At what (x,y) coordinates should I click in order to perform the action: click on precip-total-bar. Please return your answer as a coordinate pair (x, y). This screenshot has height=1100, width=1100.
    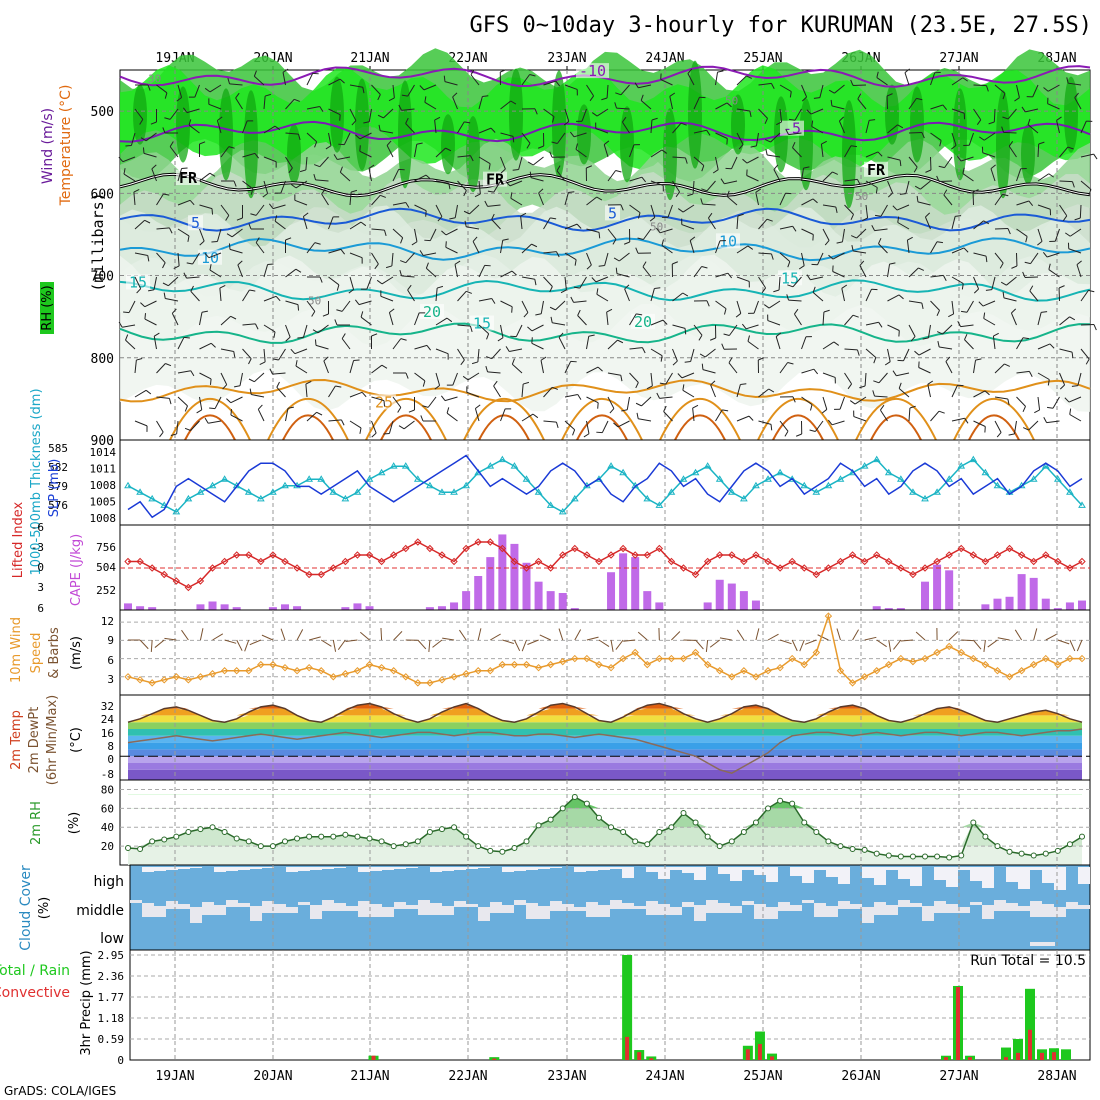
    Looking at the image, I should click on (1006, 1053).